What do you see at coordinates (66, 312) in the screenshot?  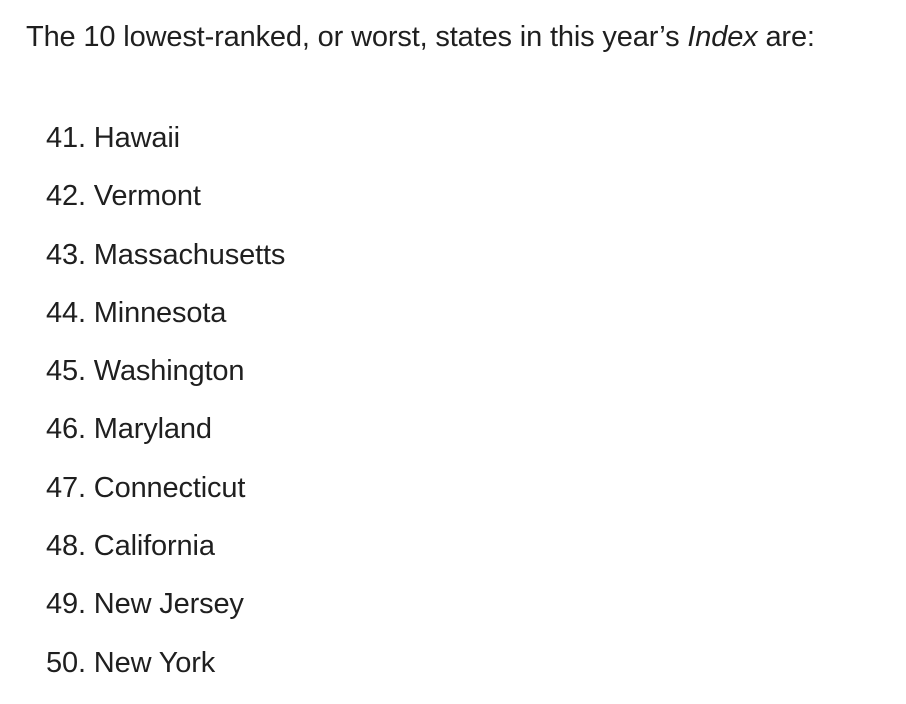 I see `rank-number: 44.` at bounding box center [66, 312].